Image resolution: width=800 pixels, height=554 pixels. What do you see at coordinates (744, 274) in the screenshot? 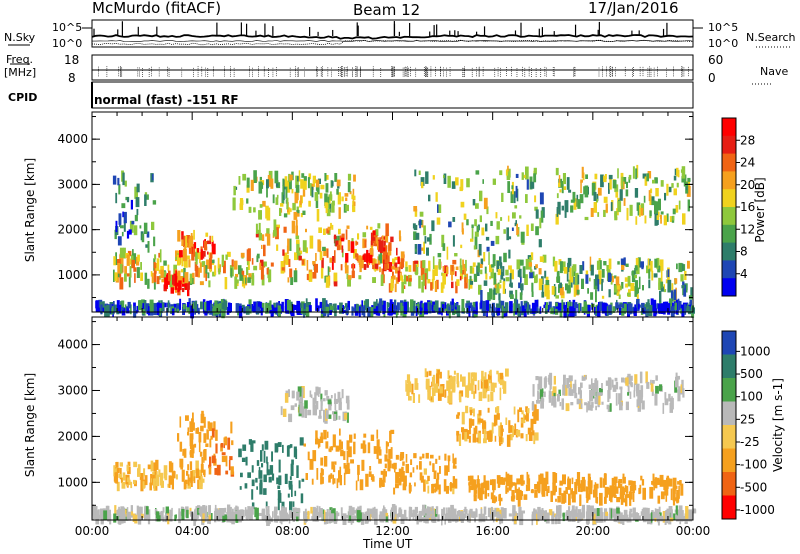
I see `power-colorbar-tick-label: 4` at bounding box center [744, 274].